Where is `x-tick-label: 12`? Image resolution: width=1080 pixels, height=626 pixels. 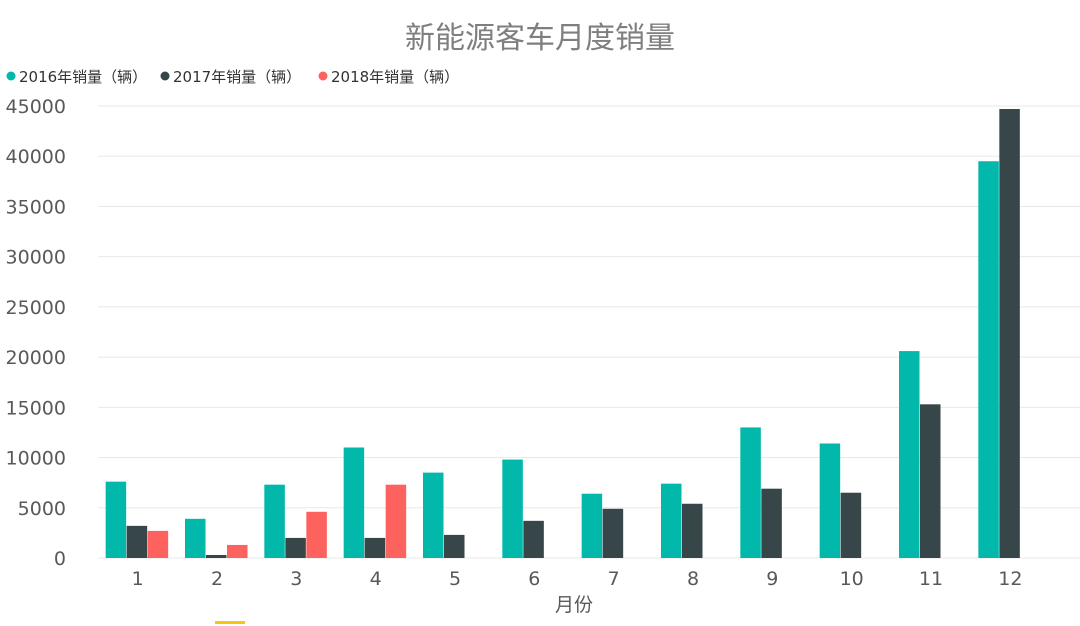 x-tick-label: 12 is located at coordinates (1010, 579).